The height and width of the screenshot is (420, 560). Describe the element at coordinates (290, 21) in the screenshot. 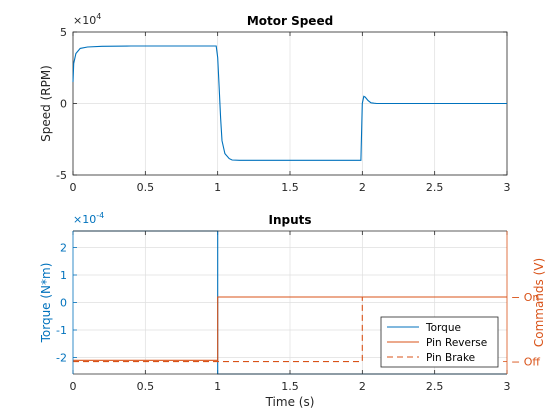

I see `speed-title: Motor Speed` at that location.